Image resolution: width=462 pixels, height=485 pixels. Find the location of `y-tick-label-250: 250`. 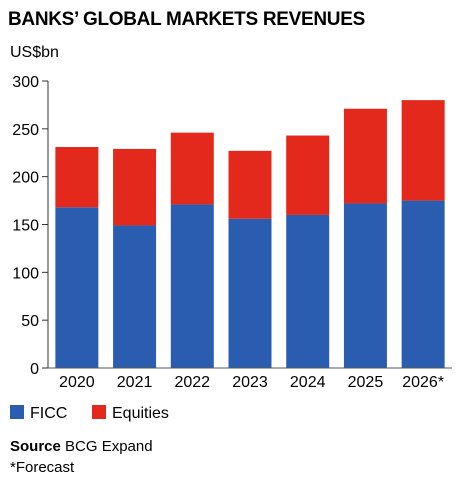

y-tick-label-250: 250 is located at coordinates (25, 130).